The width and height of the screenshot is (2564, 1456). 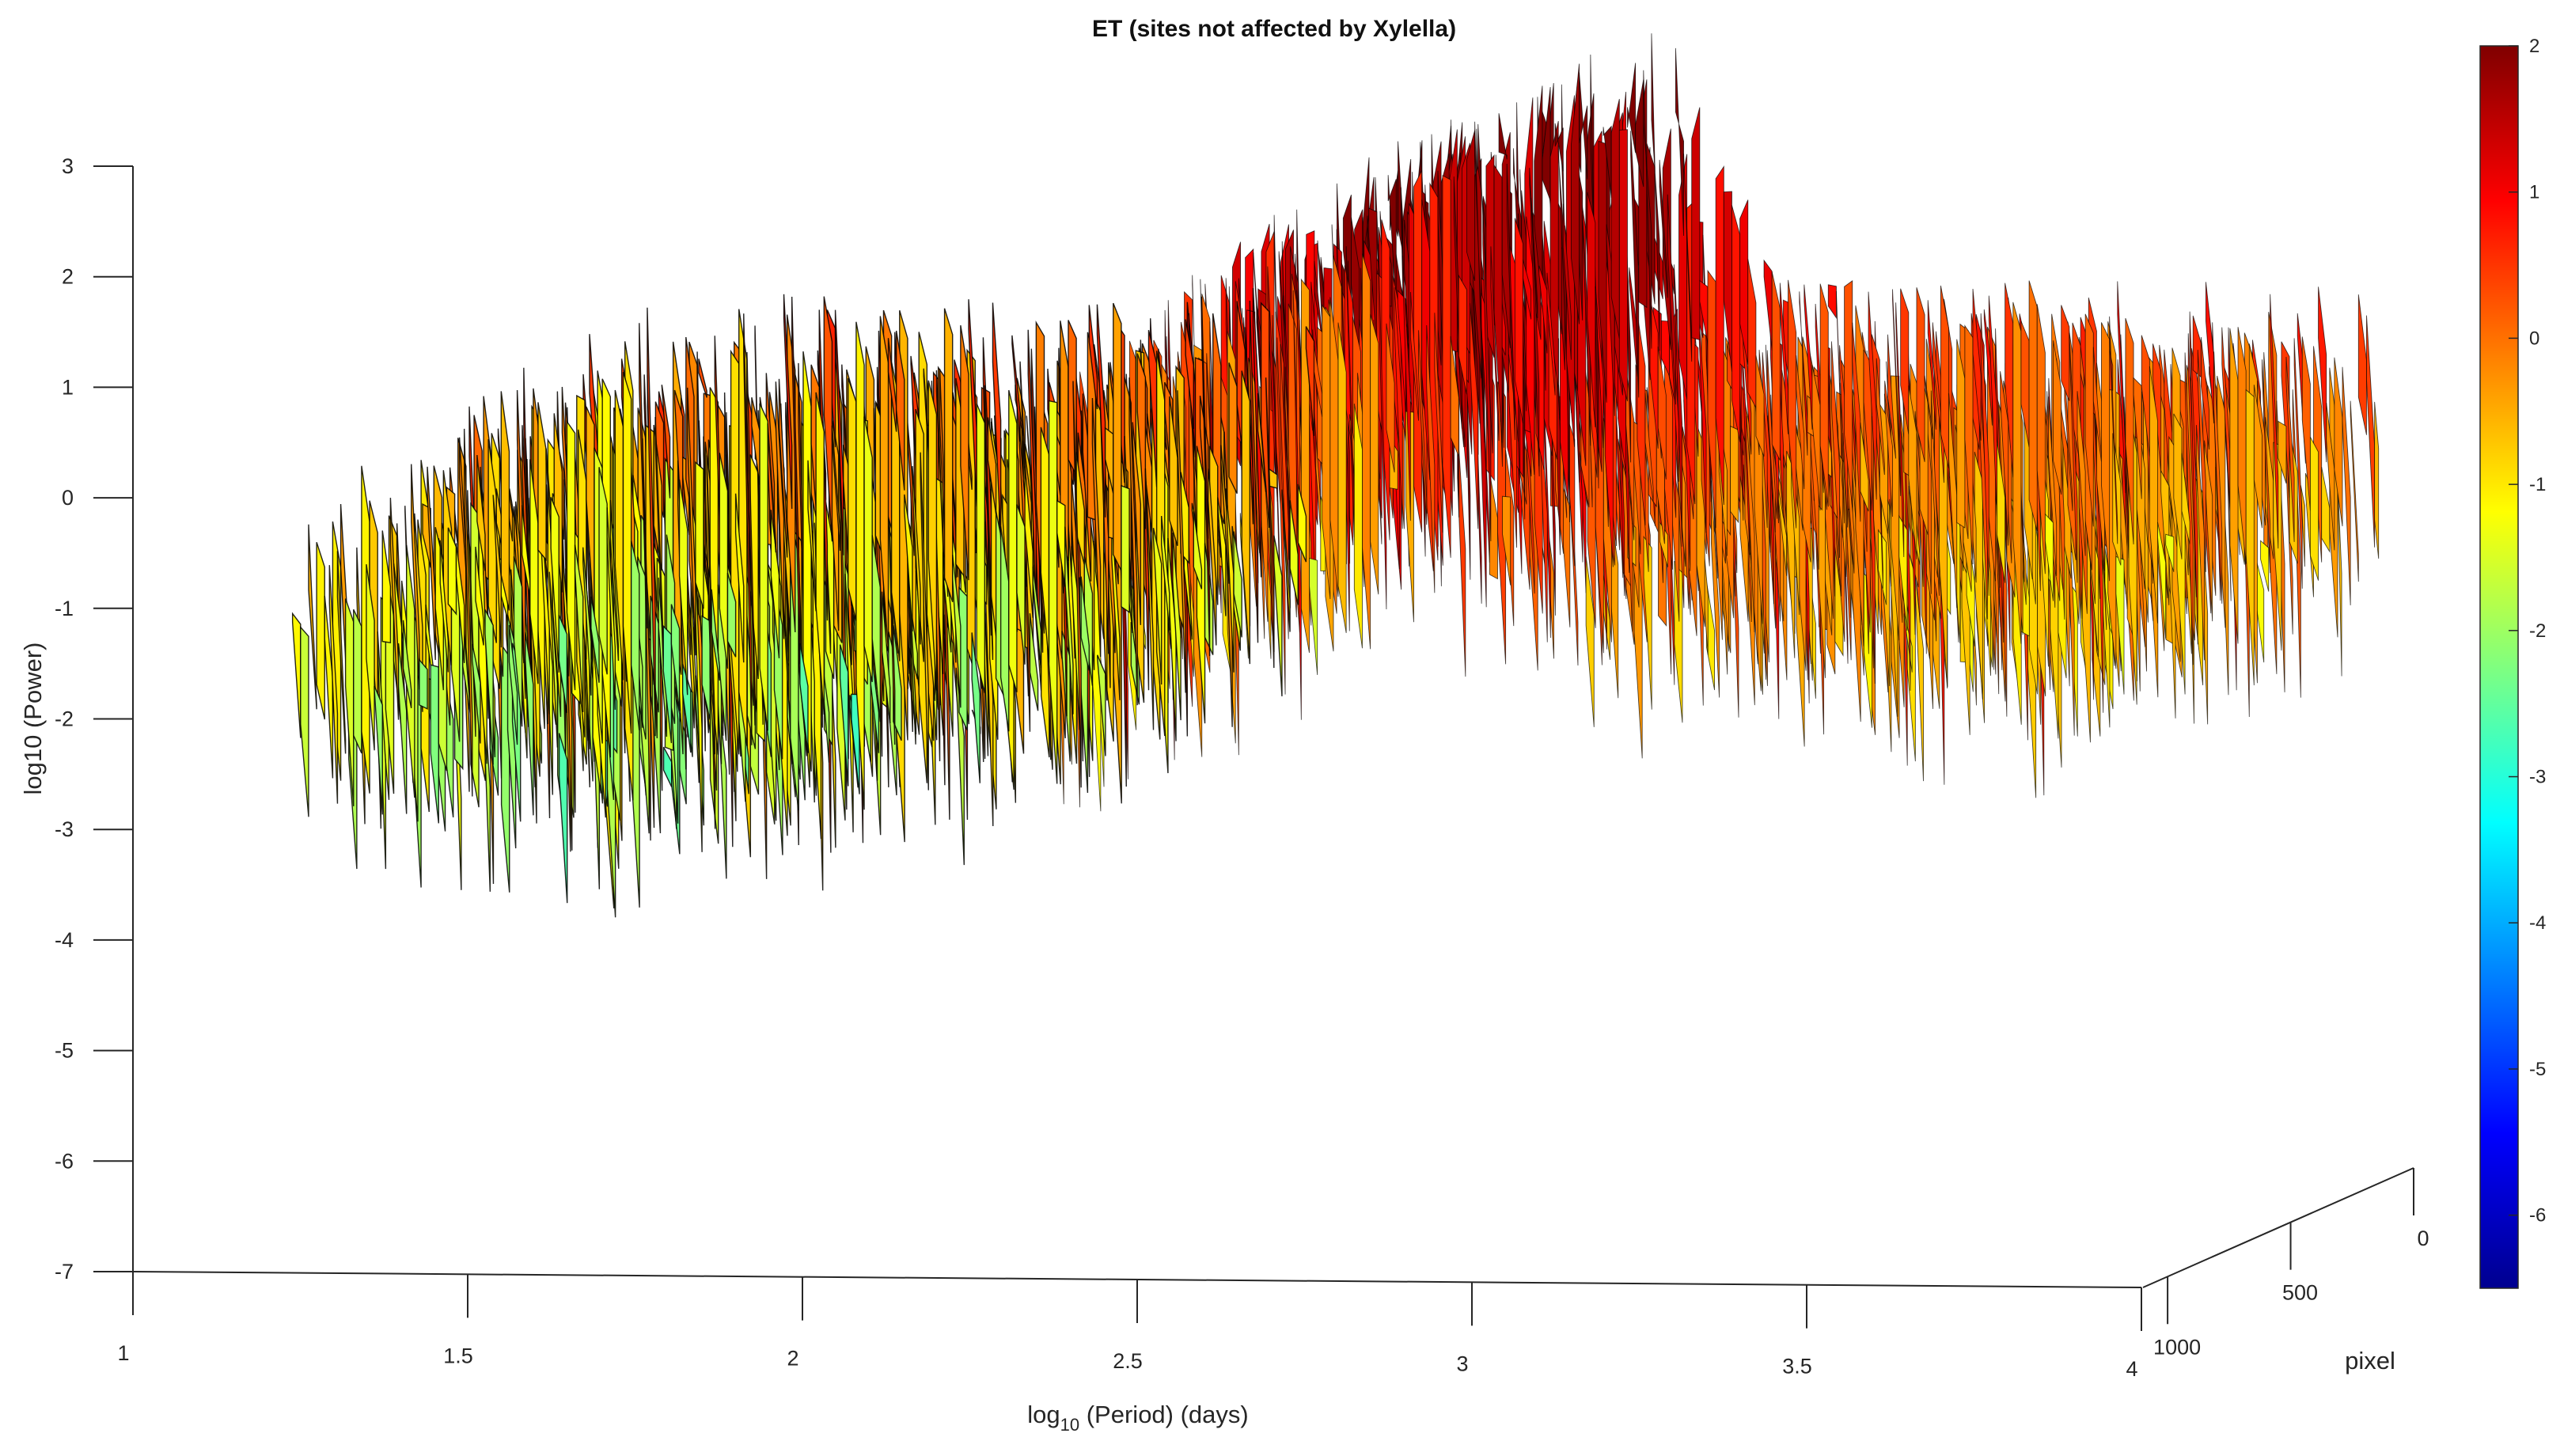 I want to click on colorbar, so click(x=2499, y=667).